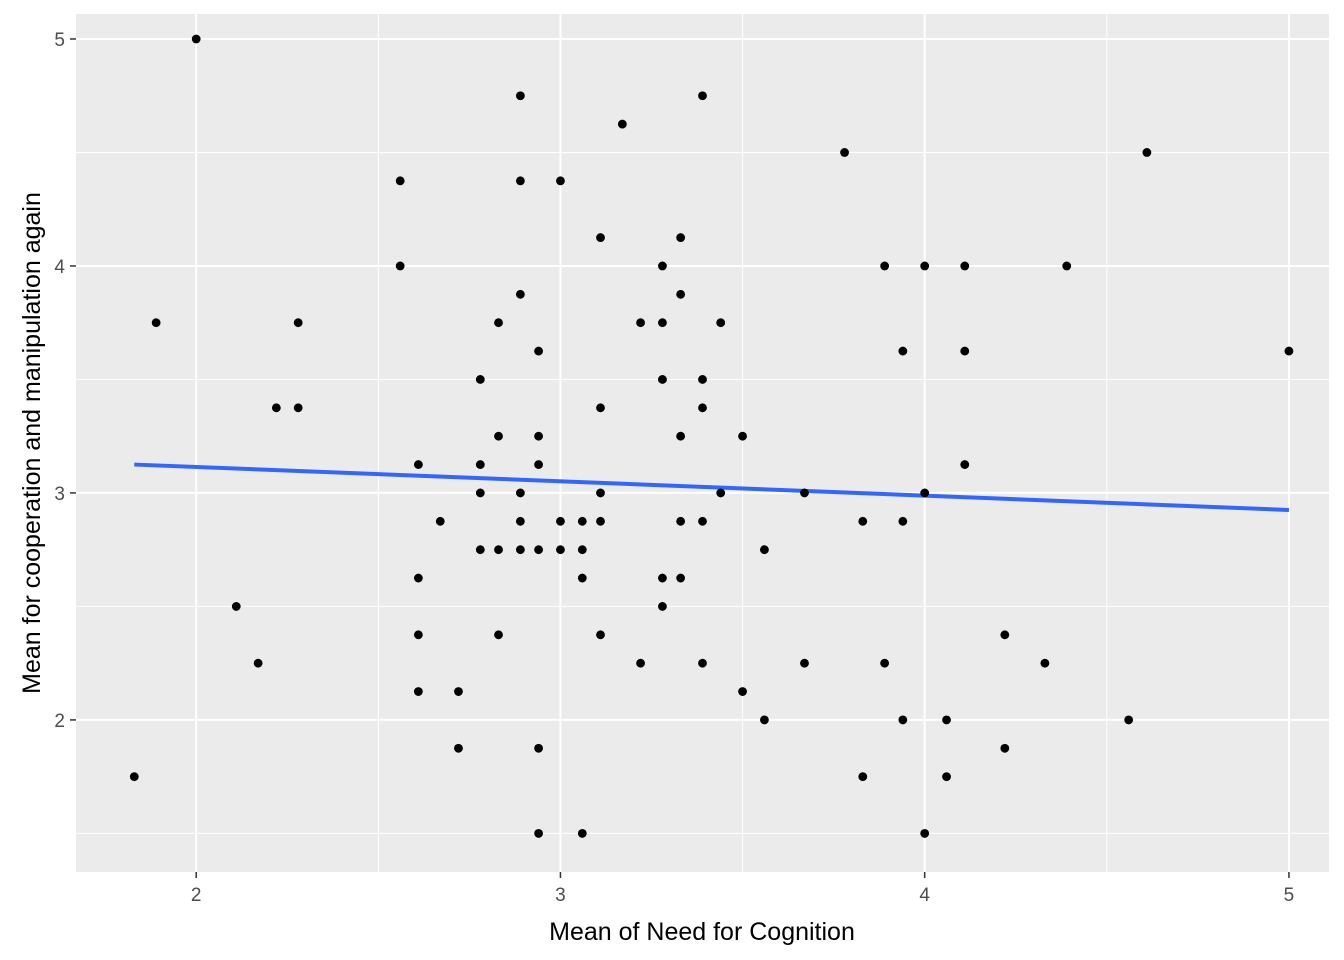 The image size is (1344, 960). I want to click on x-axis-ticks: 2 3 4 5, so click(742, 889).